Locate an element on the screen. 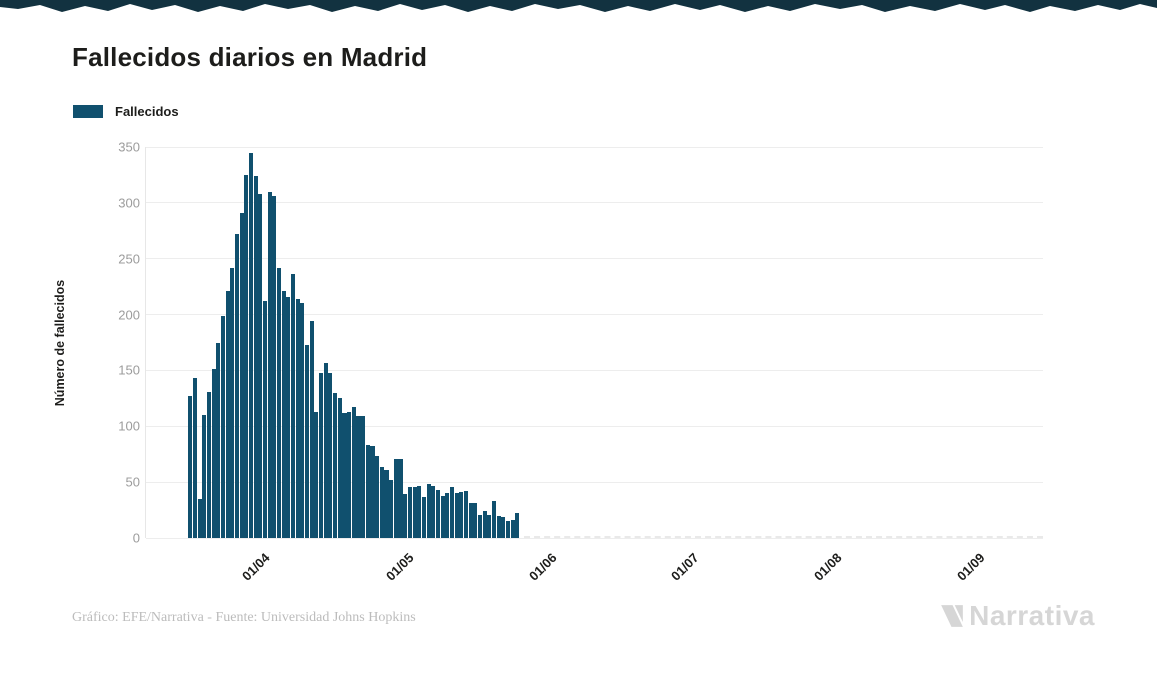 Image resolution: width=1157 pixels, height=674 pixels. narrativa-logo: Narrativa is located at coordinates (1017, 616).